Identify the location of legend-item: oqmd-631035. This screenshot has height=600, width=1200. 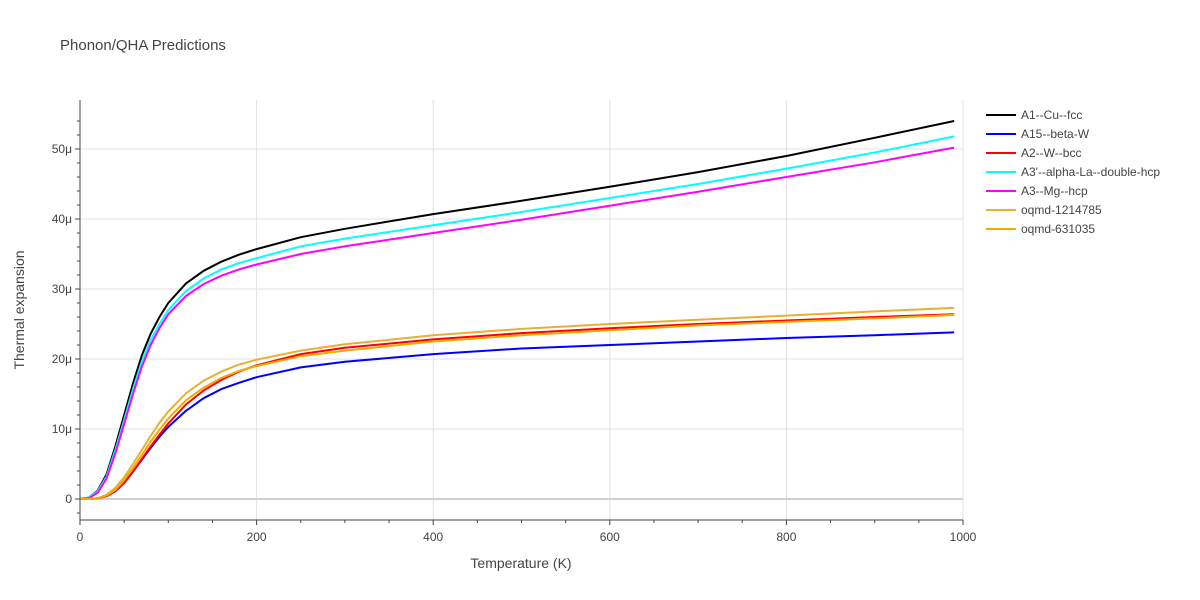
(1040, 229).